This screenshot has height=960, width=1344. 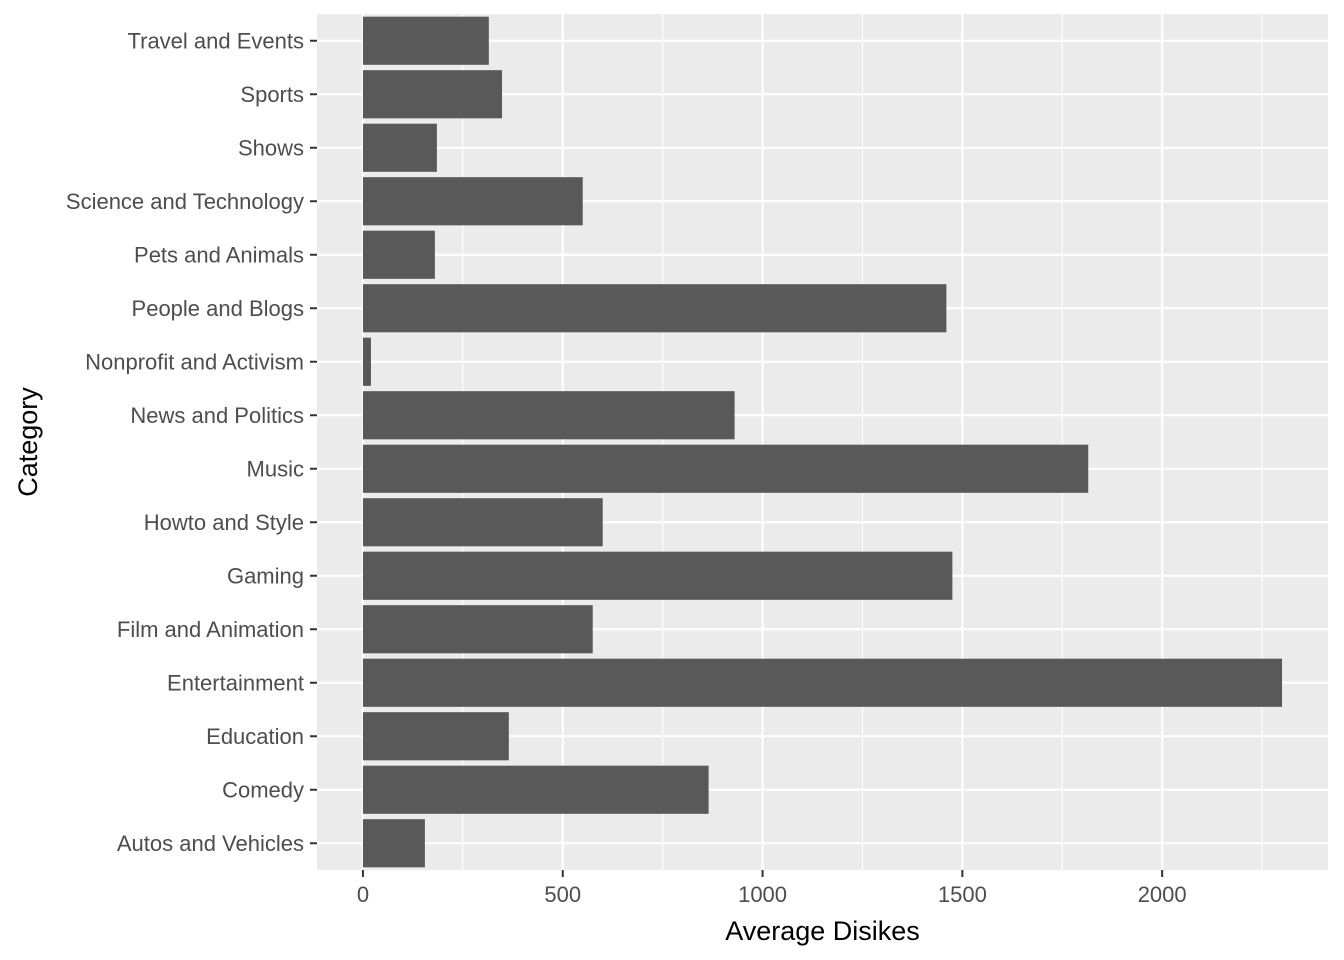 I want to click on x-tick-label: 2000, so click(x=1162, y=894).